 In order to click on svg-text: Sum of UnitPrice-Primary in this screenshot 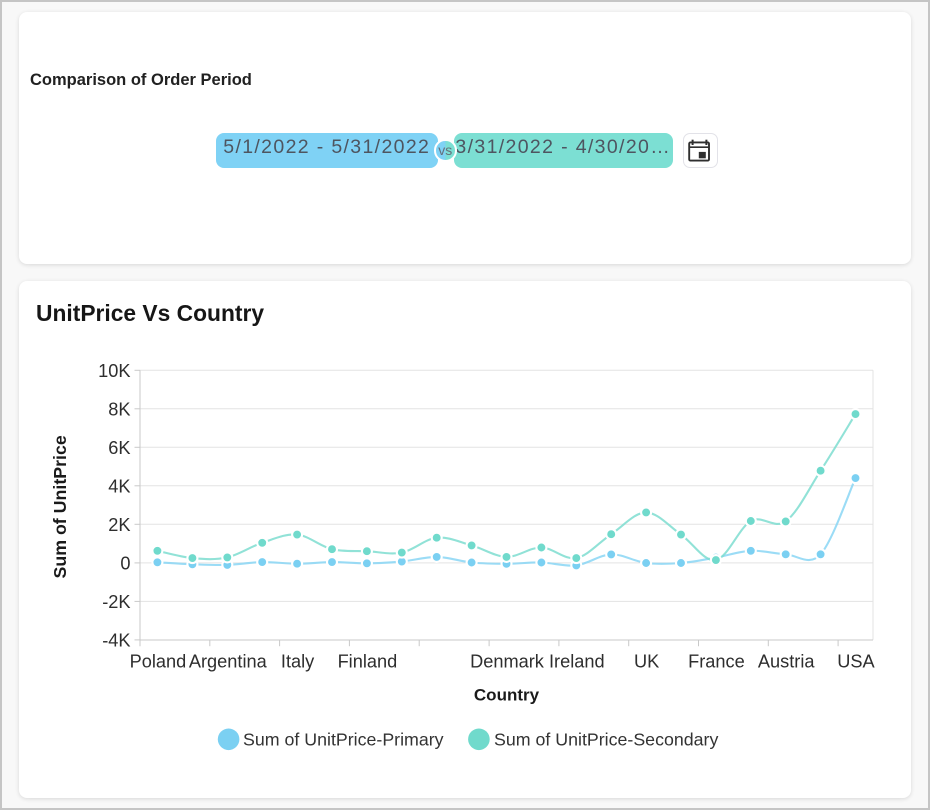, I will do `click(343, 740)`.